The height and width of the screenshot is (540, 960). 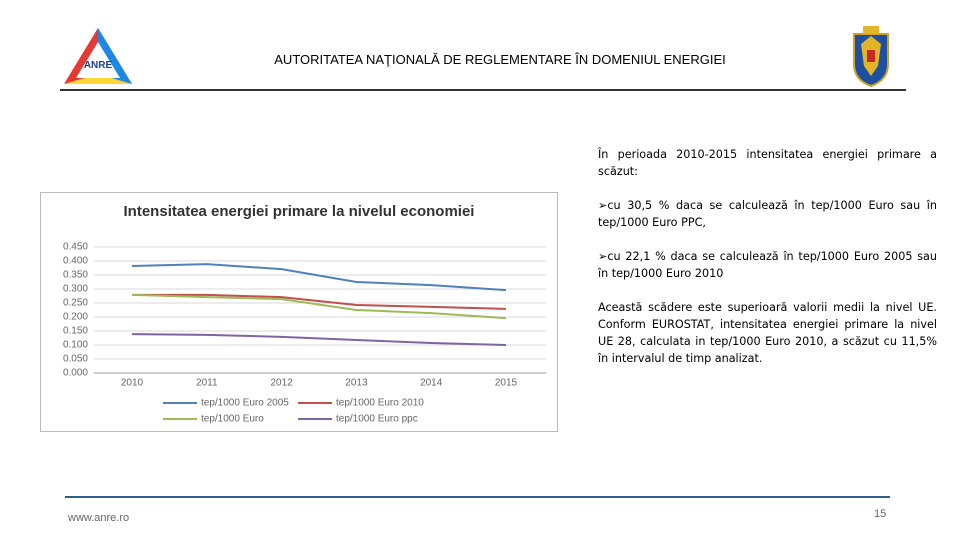 I want to click on emblem, so click(x=871, y=56).